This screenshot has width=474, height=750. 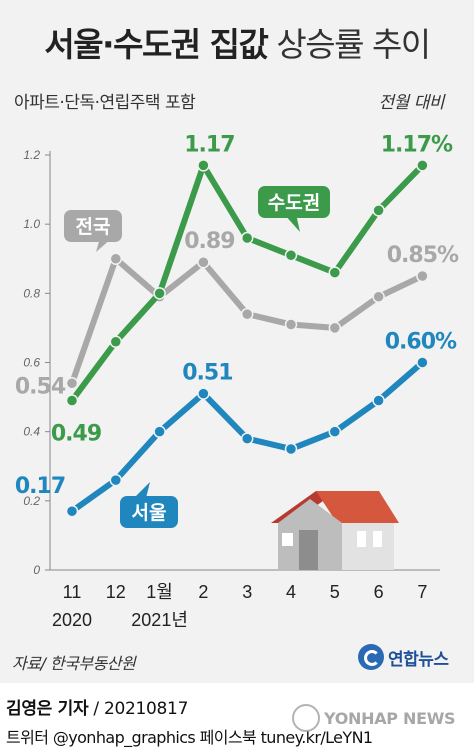 I want to click on title-main: 서울·수도권 집값, so click(x=156, y=44).